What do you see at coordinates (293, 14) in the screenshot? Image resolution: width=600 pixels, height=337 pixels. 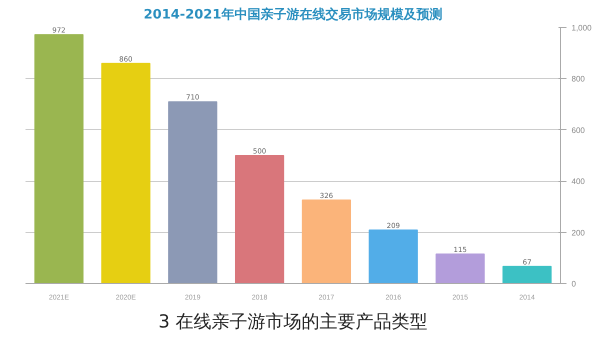 I see `chart-title: 2014-2021年中国亲子游在线交易市场规模及预测` at bounding box center [293, 14].